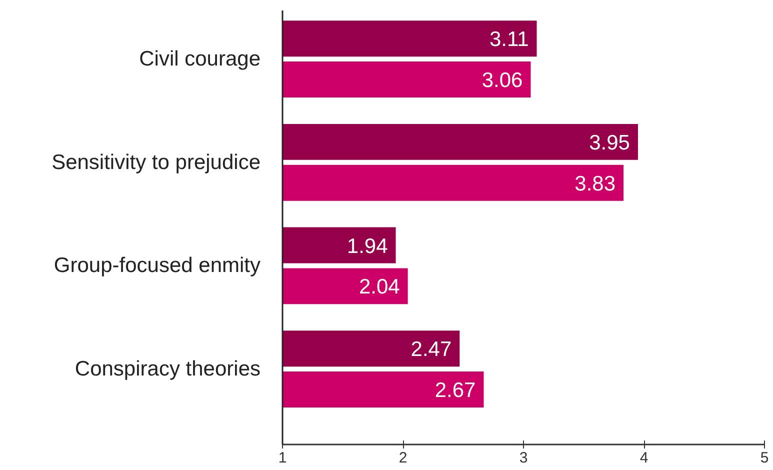  I want to click on y-tick-label: Civil courage, so click(200, 59).